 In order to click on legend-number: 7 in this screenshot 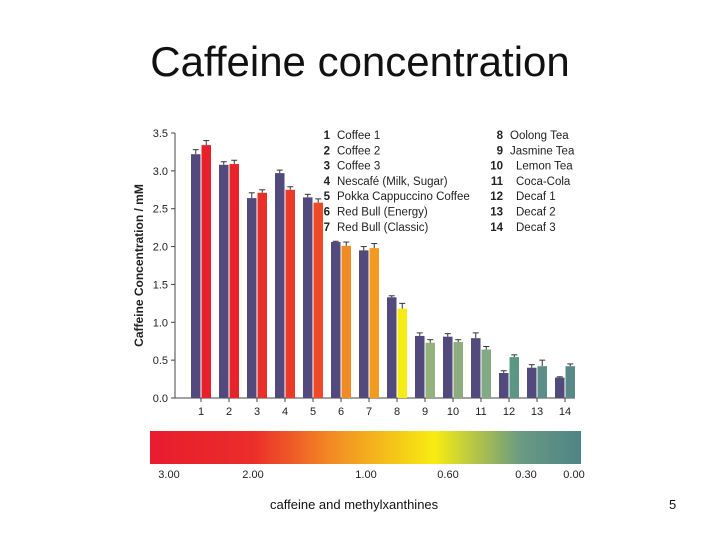, I will do `click(327, 228)`.